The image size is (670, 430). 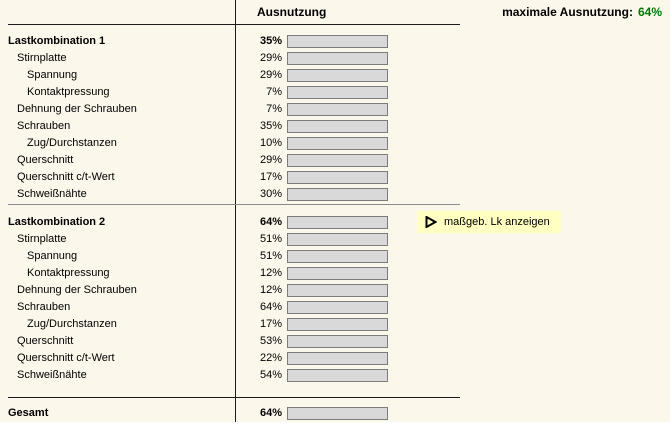 I want to click on row-kontaktpressung: Kontaktpressung 12%, so click(x=235, y=273).